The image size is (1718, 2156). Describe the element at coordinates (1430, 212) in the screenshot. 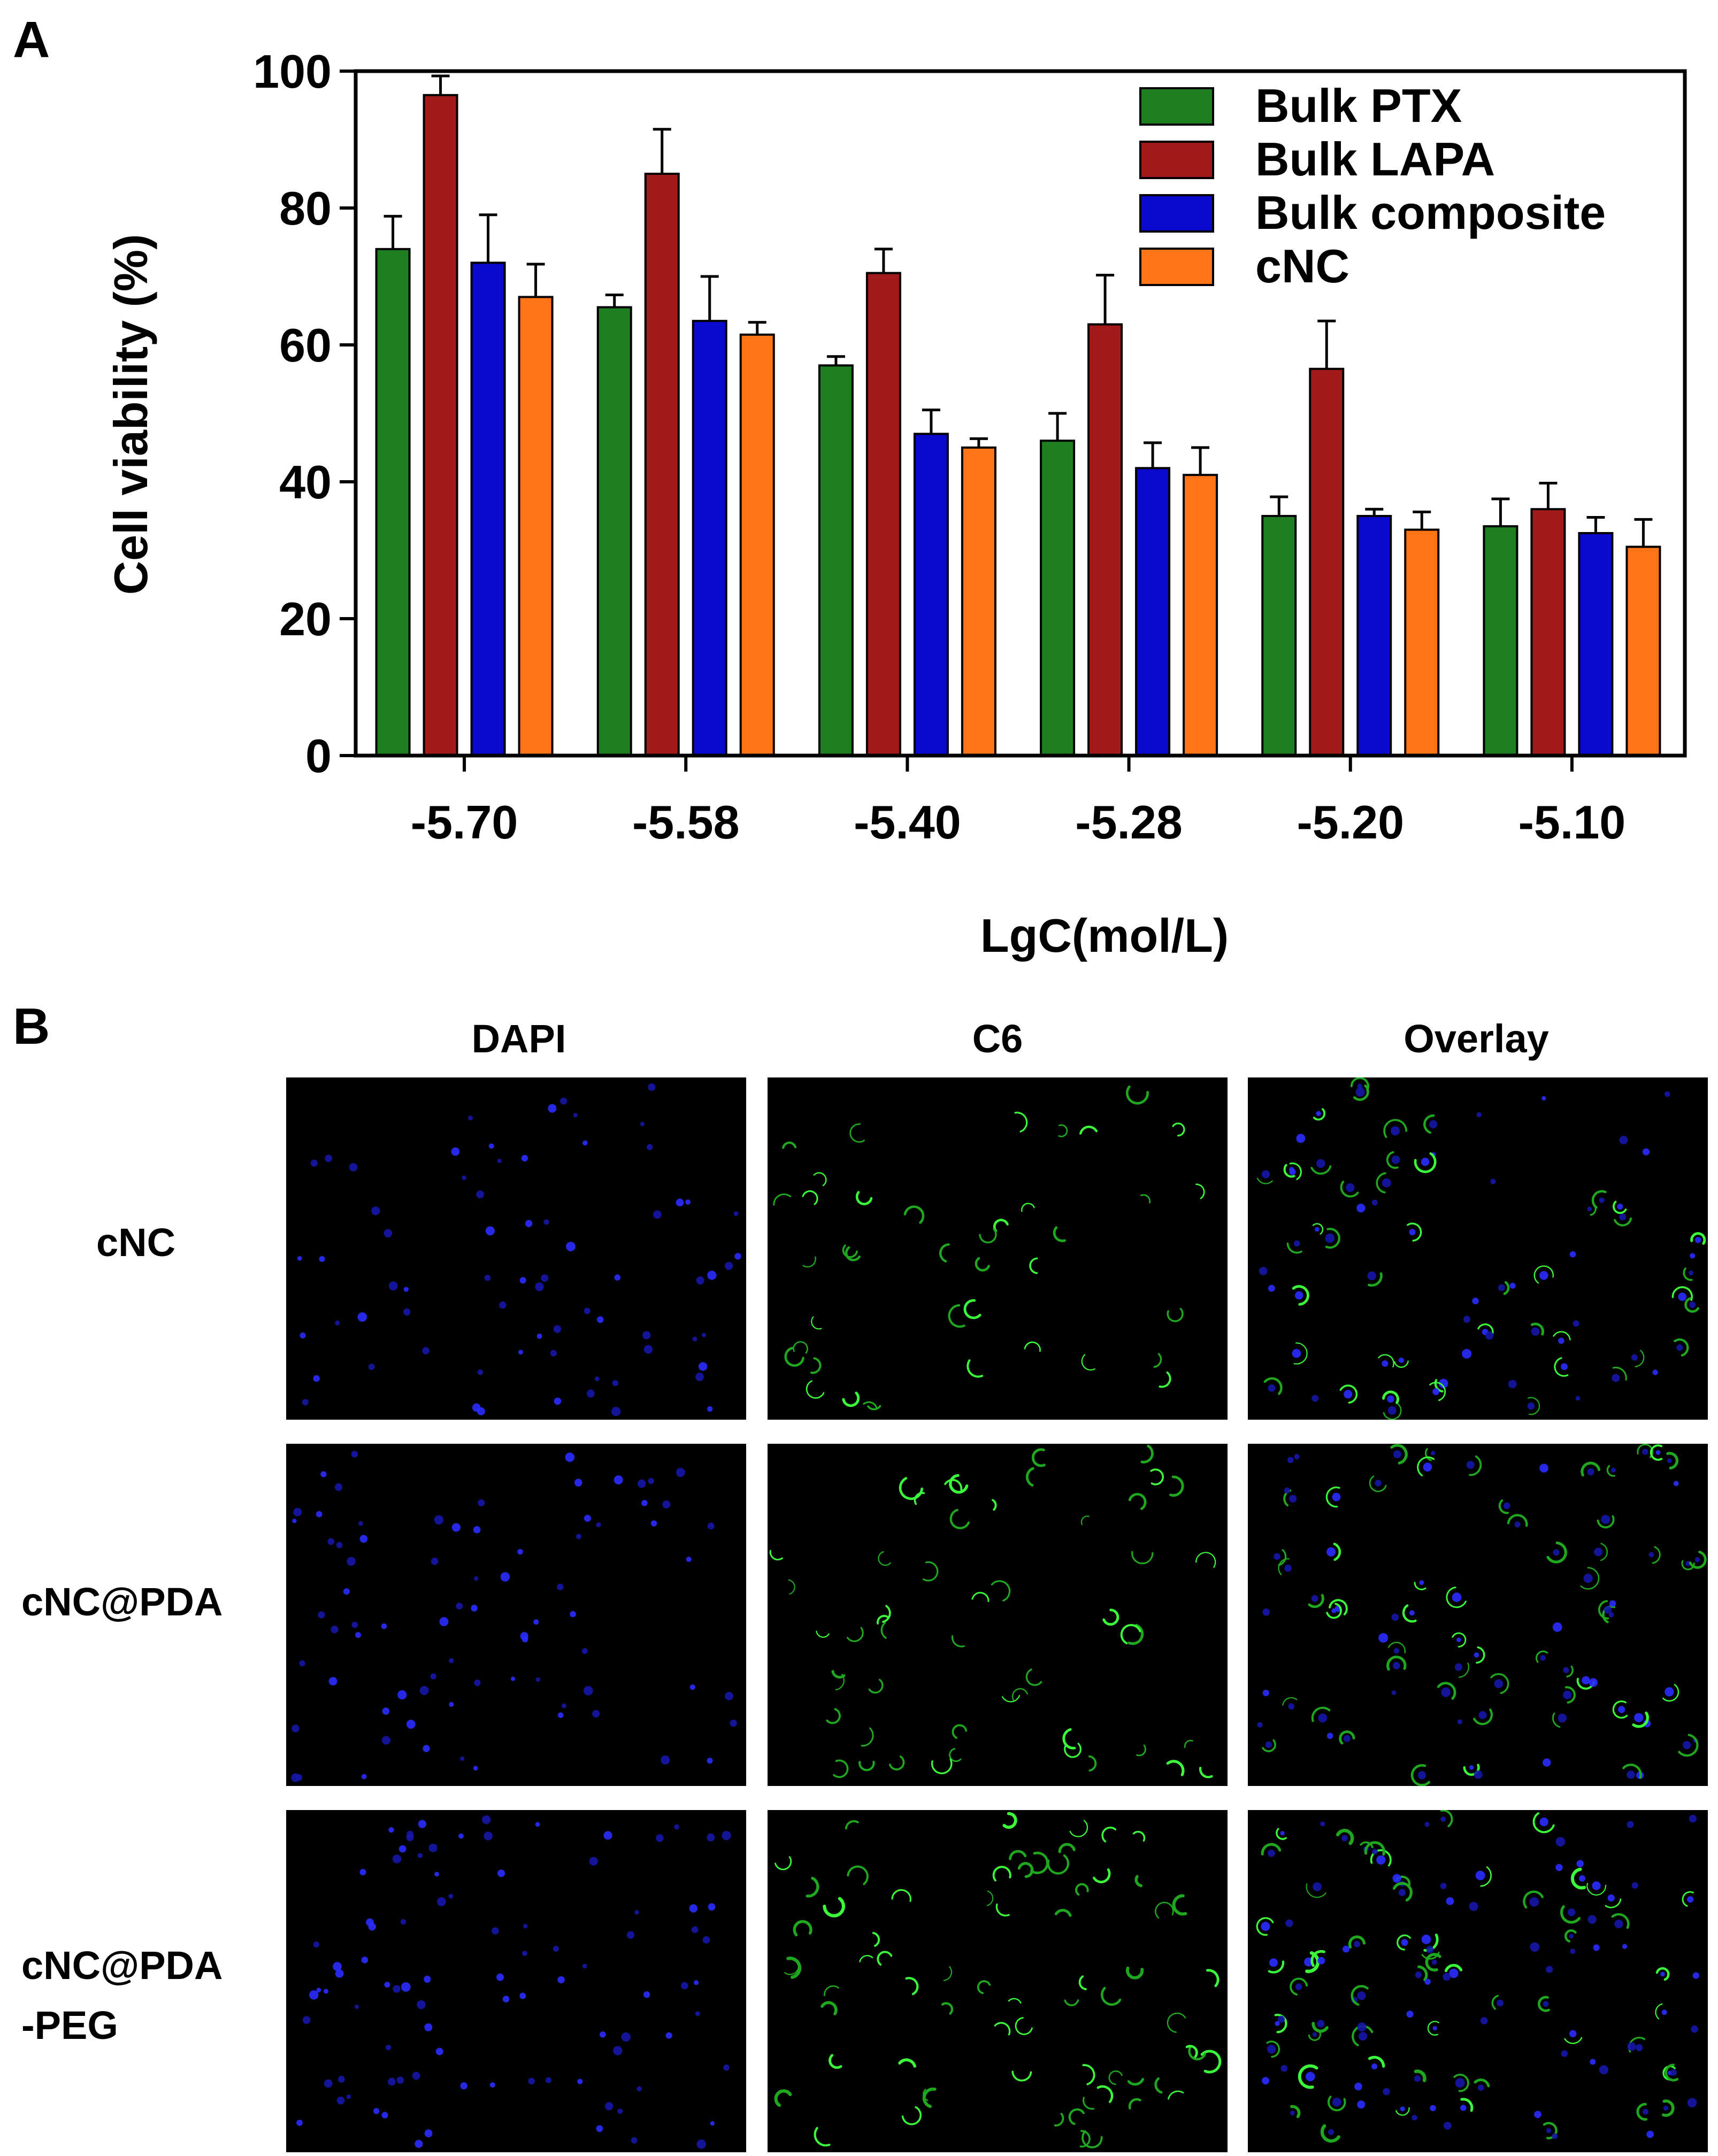

I see `legend-label: Bulk composite` at that location.